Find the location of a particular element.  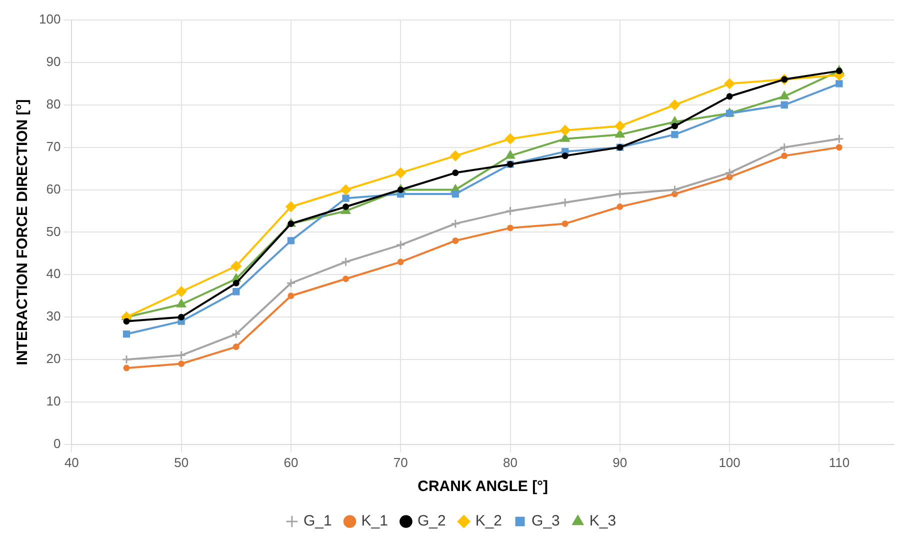

legend-label: G_2 is located at coordinates (431, 521).